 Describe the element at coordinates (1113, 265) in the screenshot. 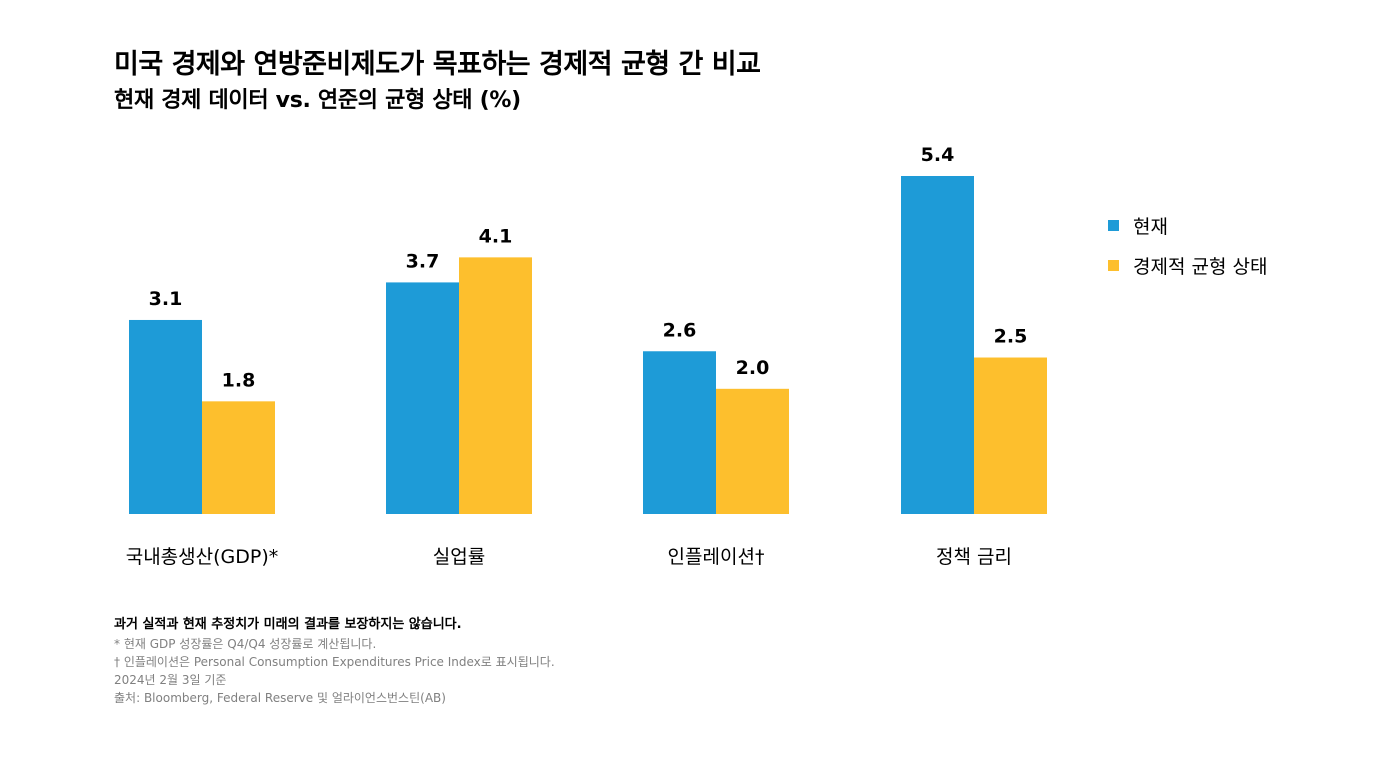

I see `legend-swatch-equilibrium` at that location.